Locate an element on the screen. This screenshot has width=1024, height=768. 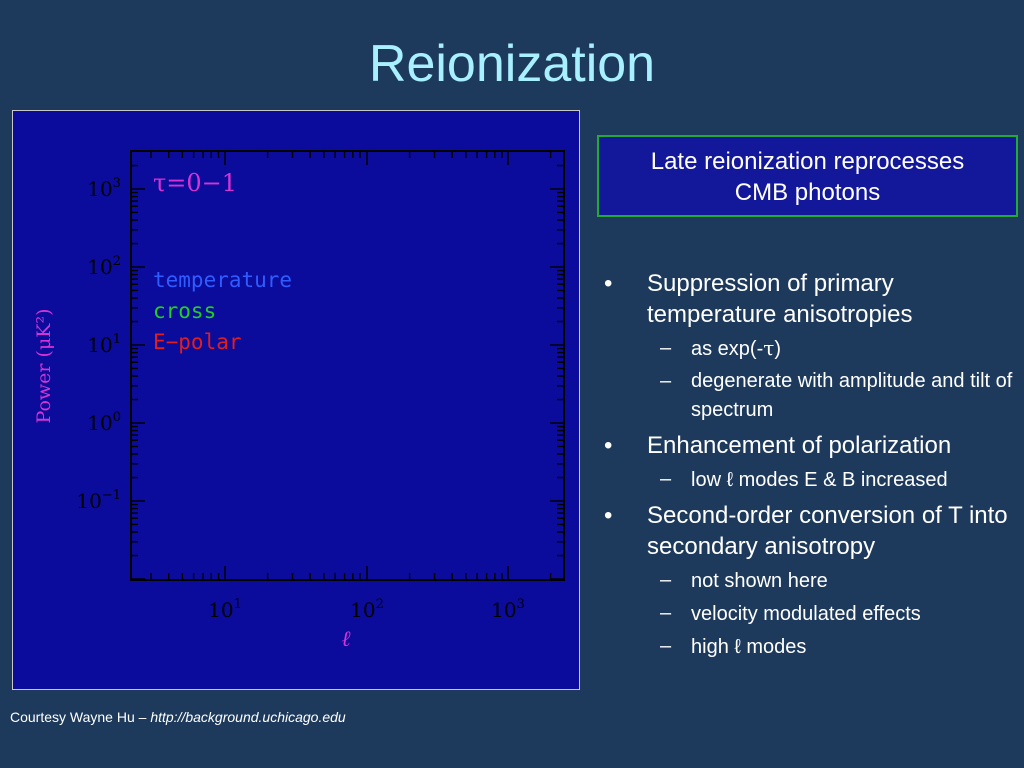
legend-temperature: temperature is located at coordinates (222, 280).